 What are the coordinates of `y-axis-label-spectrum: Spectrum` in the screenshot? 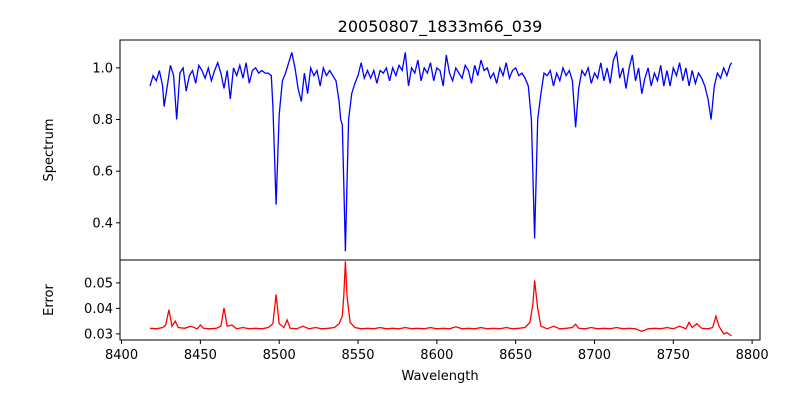 It's located at (49, 150).